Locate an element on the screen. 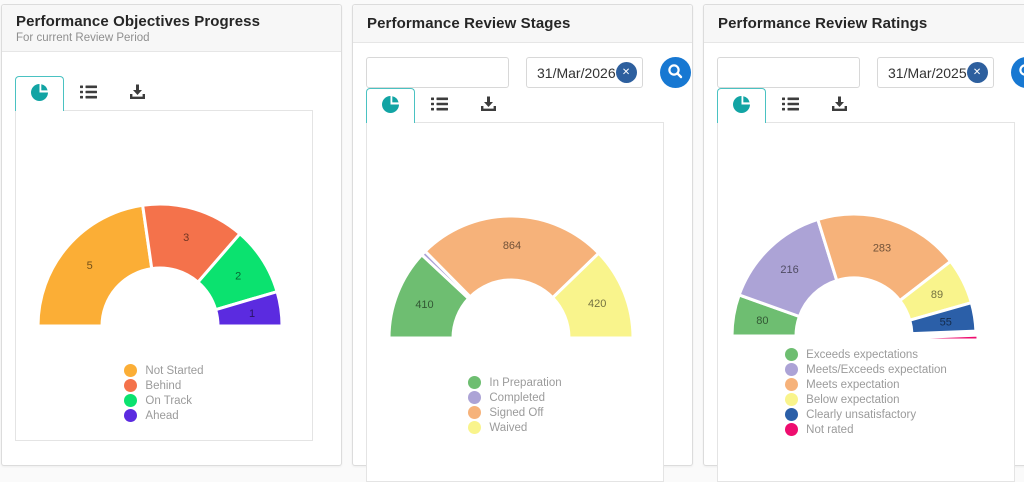  legend-item: On Track is located at coordinates (158, 400).